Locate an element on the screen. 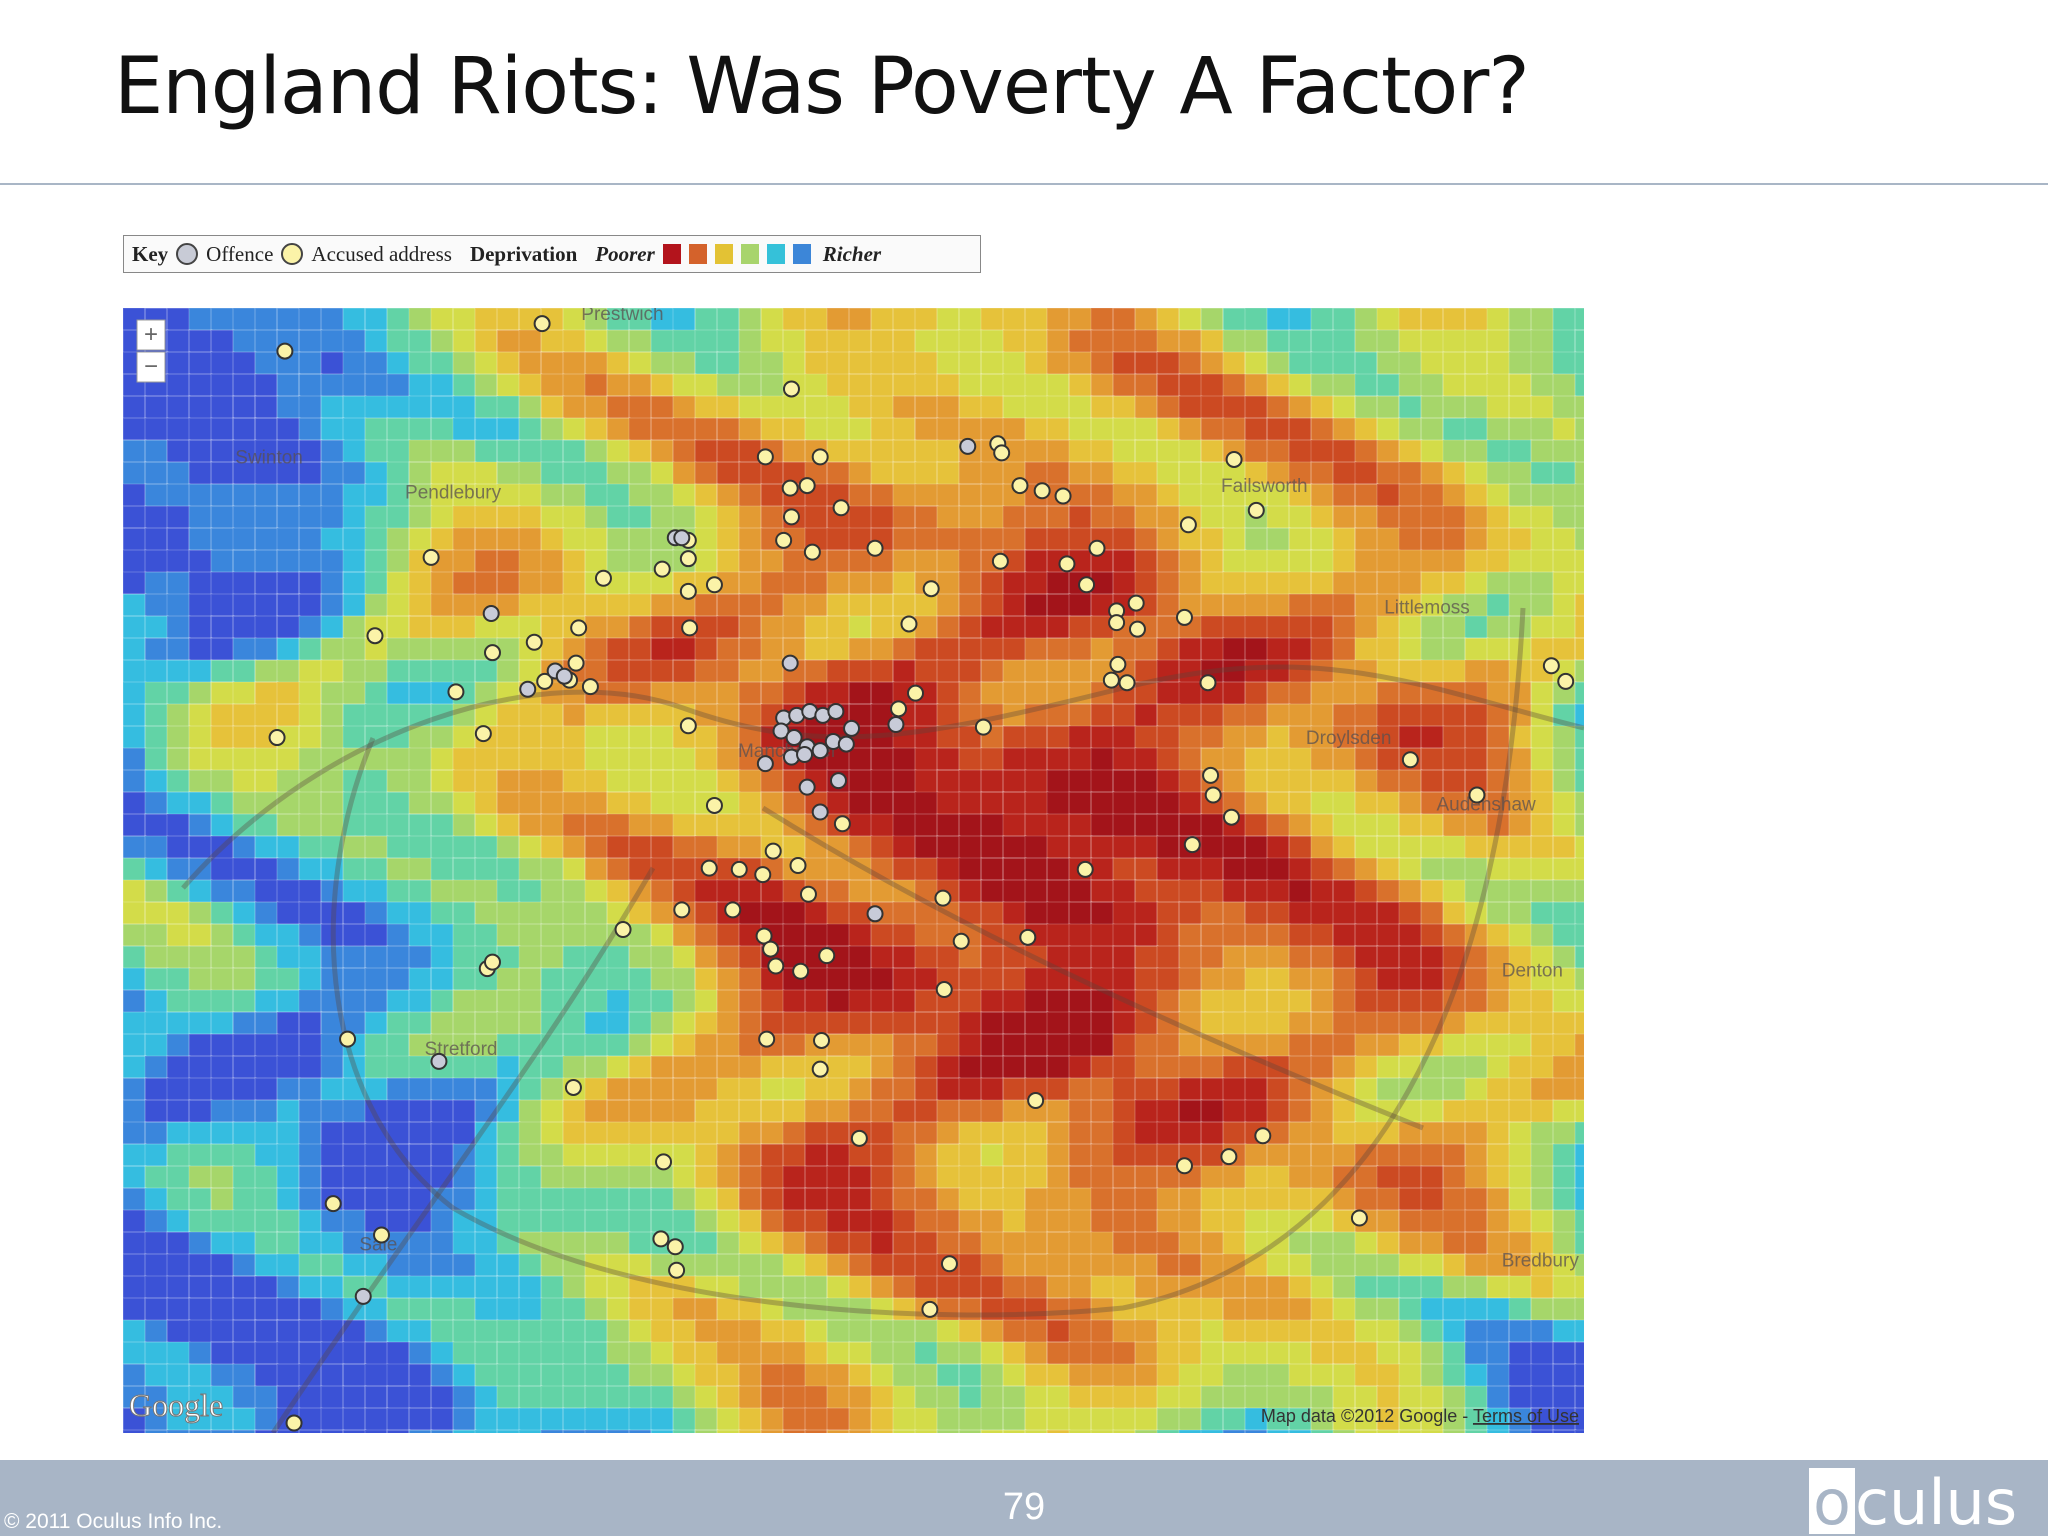  zoom-out: − is located at coordinates (151, 366).